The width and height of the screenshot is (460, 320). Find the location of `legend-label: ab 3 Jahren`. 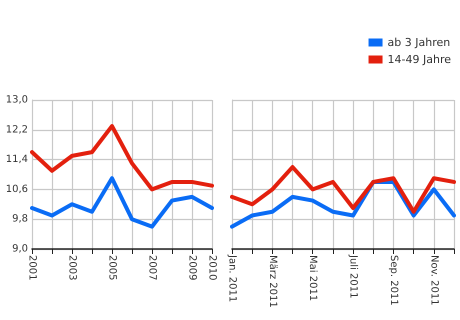

legend-label: ab 3 Jahren is located at coordinates (419, 42).